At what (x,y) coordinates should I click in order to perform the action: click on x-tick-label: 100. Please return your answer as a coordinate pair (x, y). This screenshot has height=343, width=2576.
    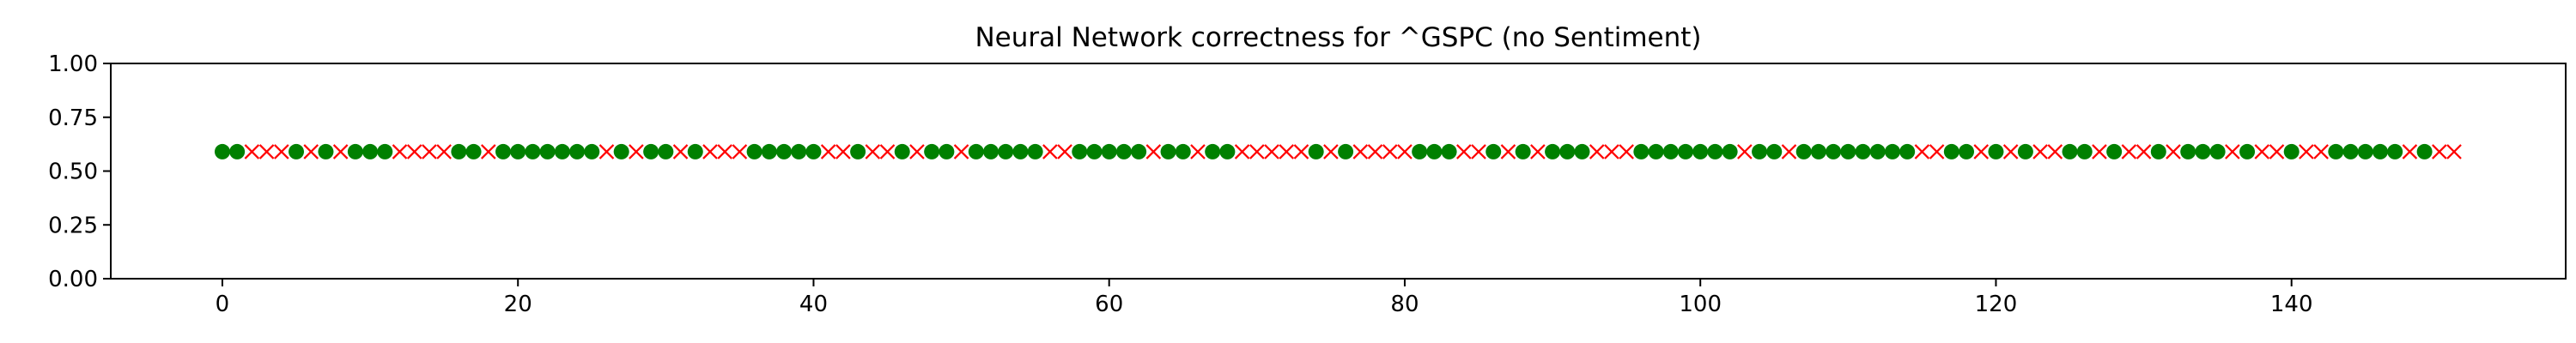
    Looking at the image, I should click on (1700, 305).